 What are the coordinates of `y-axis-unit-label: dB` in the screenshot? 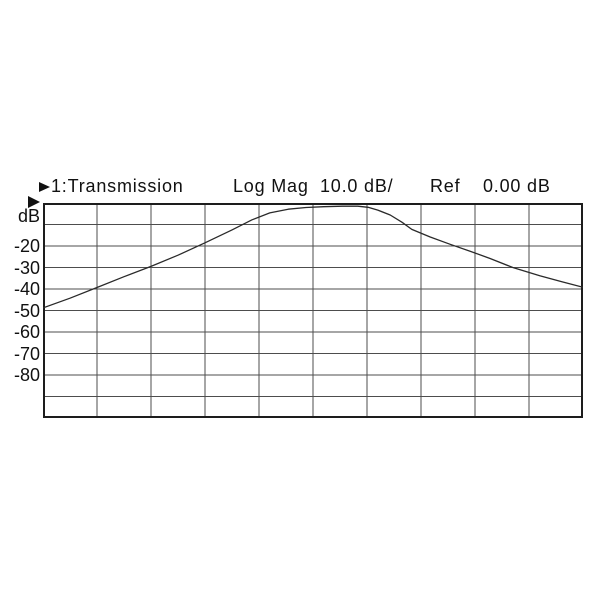 It's located at (28, 216).